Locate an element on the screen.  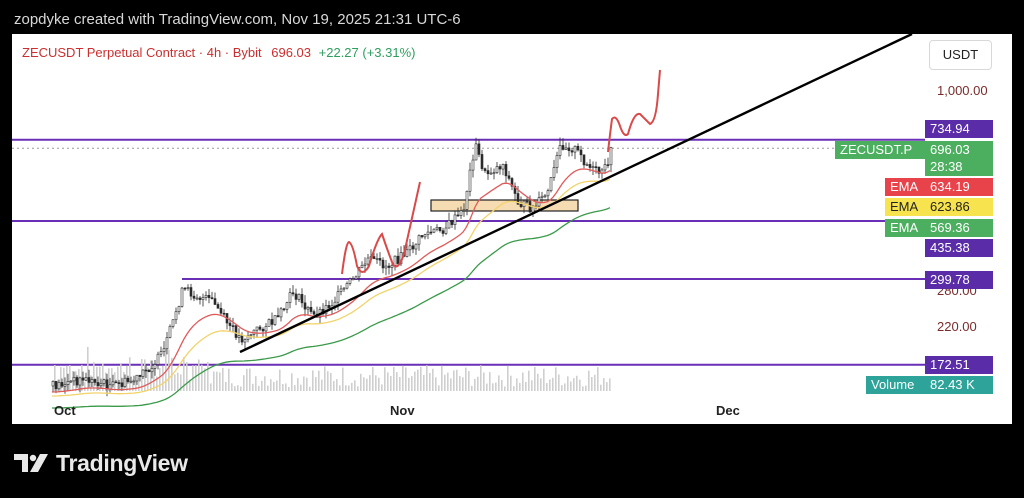
countdown-tag: 28:38 is located at coordinates (959, 167).